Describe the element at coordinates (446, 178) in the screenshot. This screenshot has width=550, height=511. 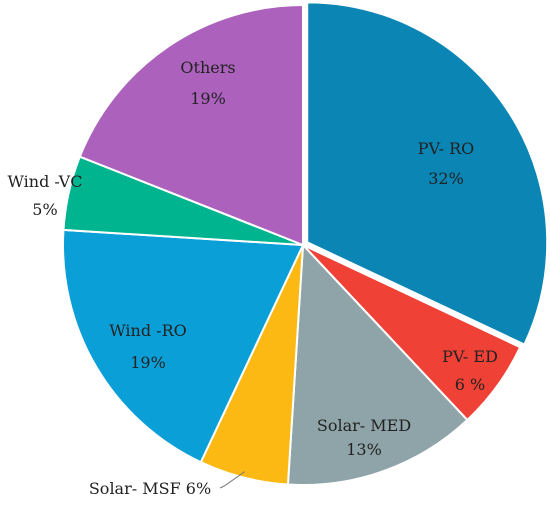
I see `slice-value-pv-ro: 32%` at that location.